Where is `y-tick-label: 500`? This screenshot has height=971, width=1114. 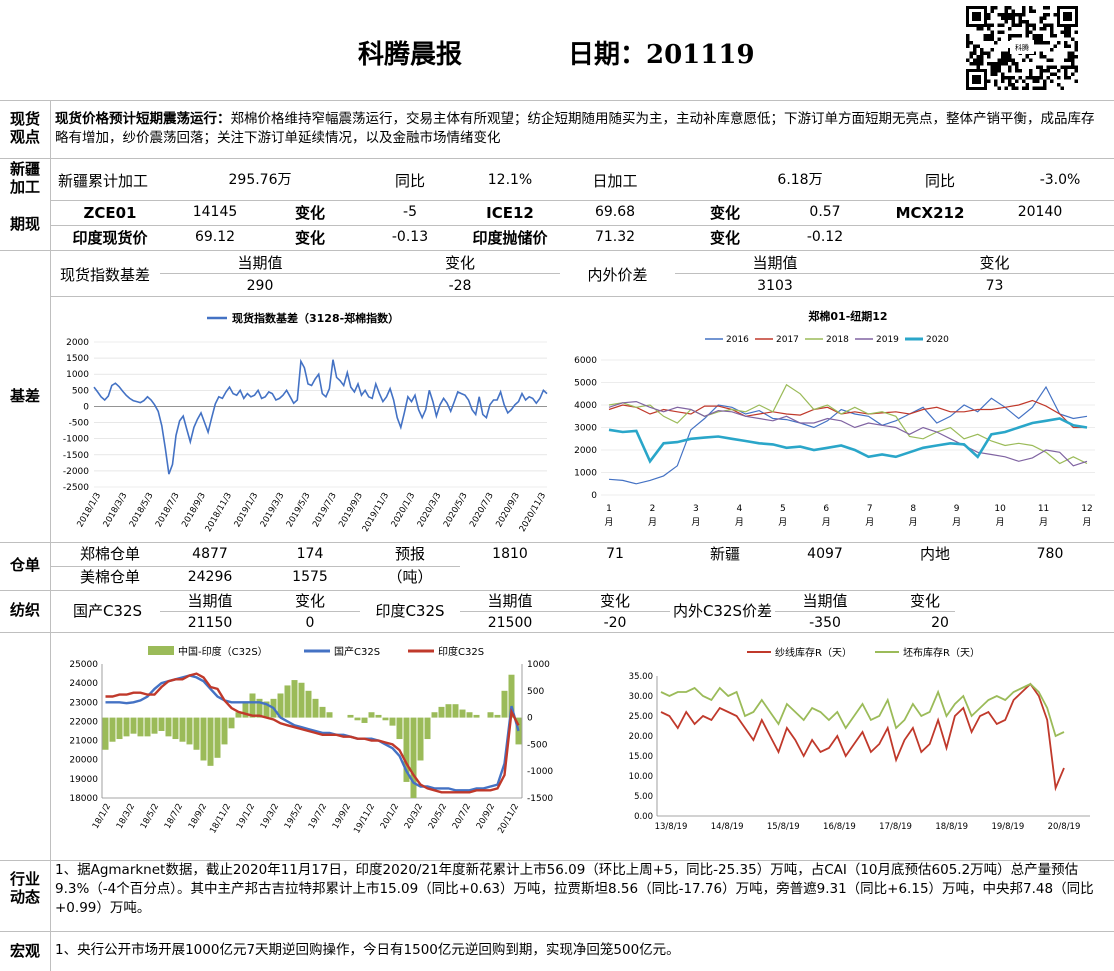
y-tick-label: 500 is located at coordinates (80, 391).